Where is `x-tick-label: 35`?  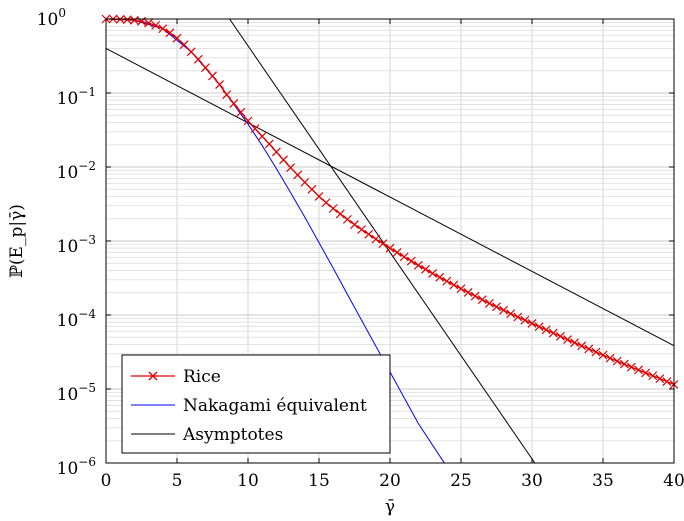 x-tick-label: 35 is located at coordinates (603, 481).